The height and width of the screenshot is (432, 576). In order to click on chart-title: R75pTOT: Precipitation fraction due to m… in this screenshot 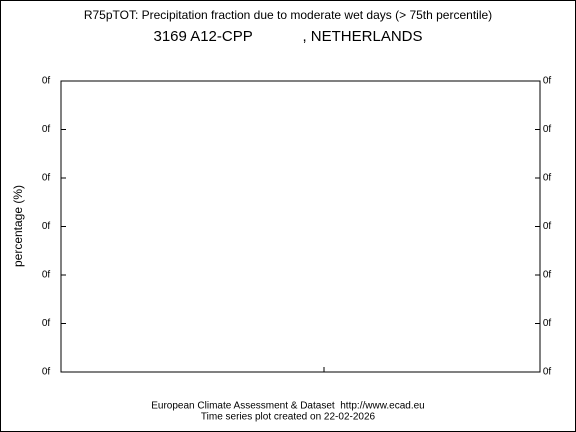, I will do `click(288, 15)`.